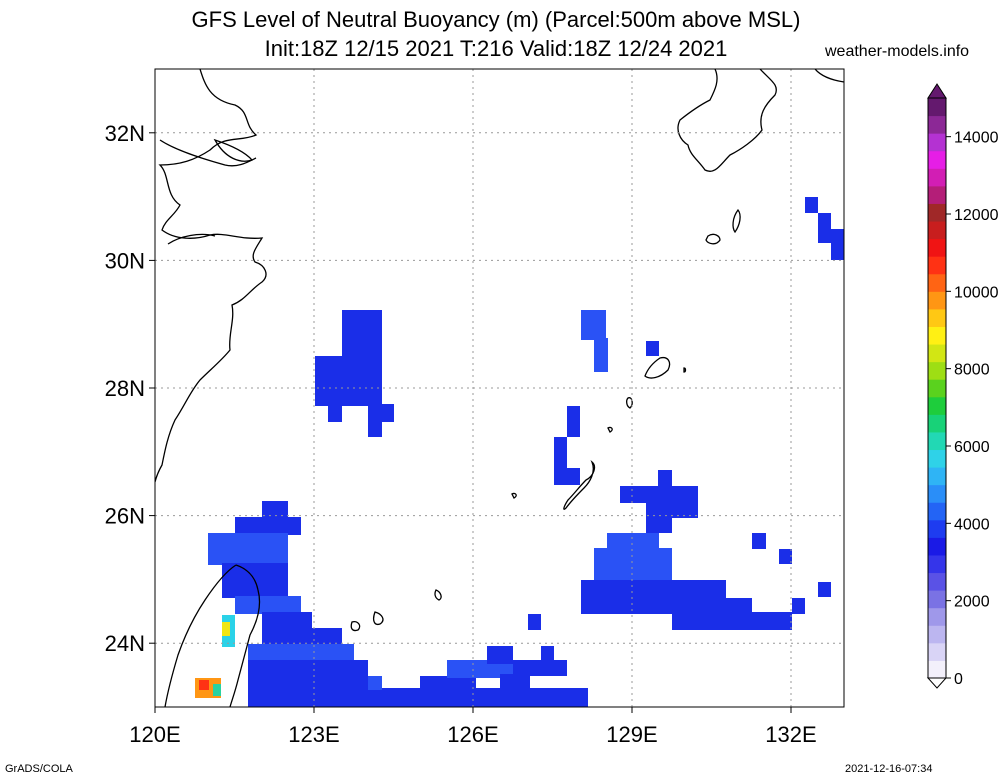 The width and height of the screenshot is (1000, 779). I want to click on colorbar-label: 10000, so click(976, 292).